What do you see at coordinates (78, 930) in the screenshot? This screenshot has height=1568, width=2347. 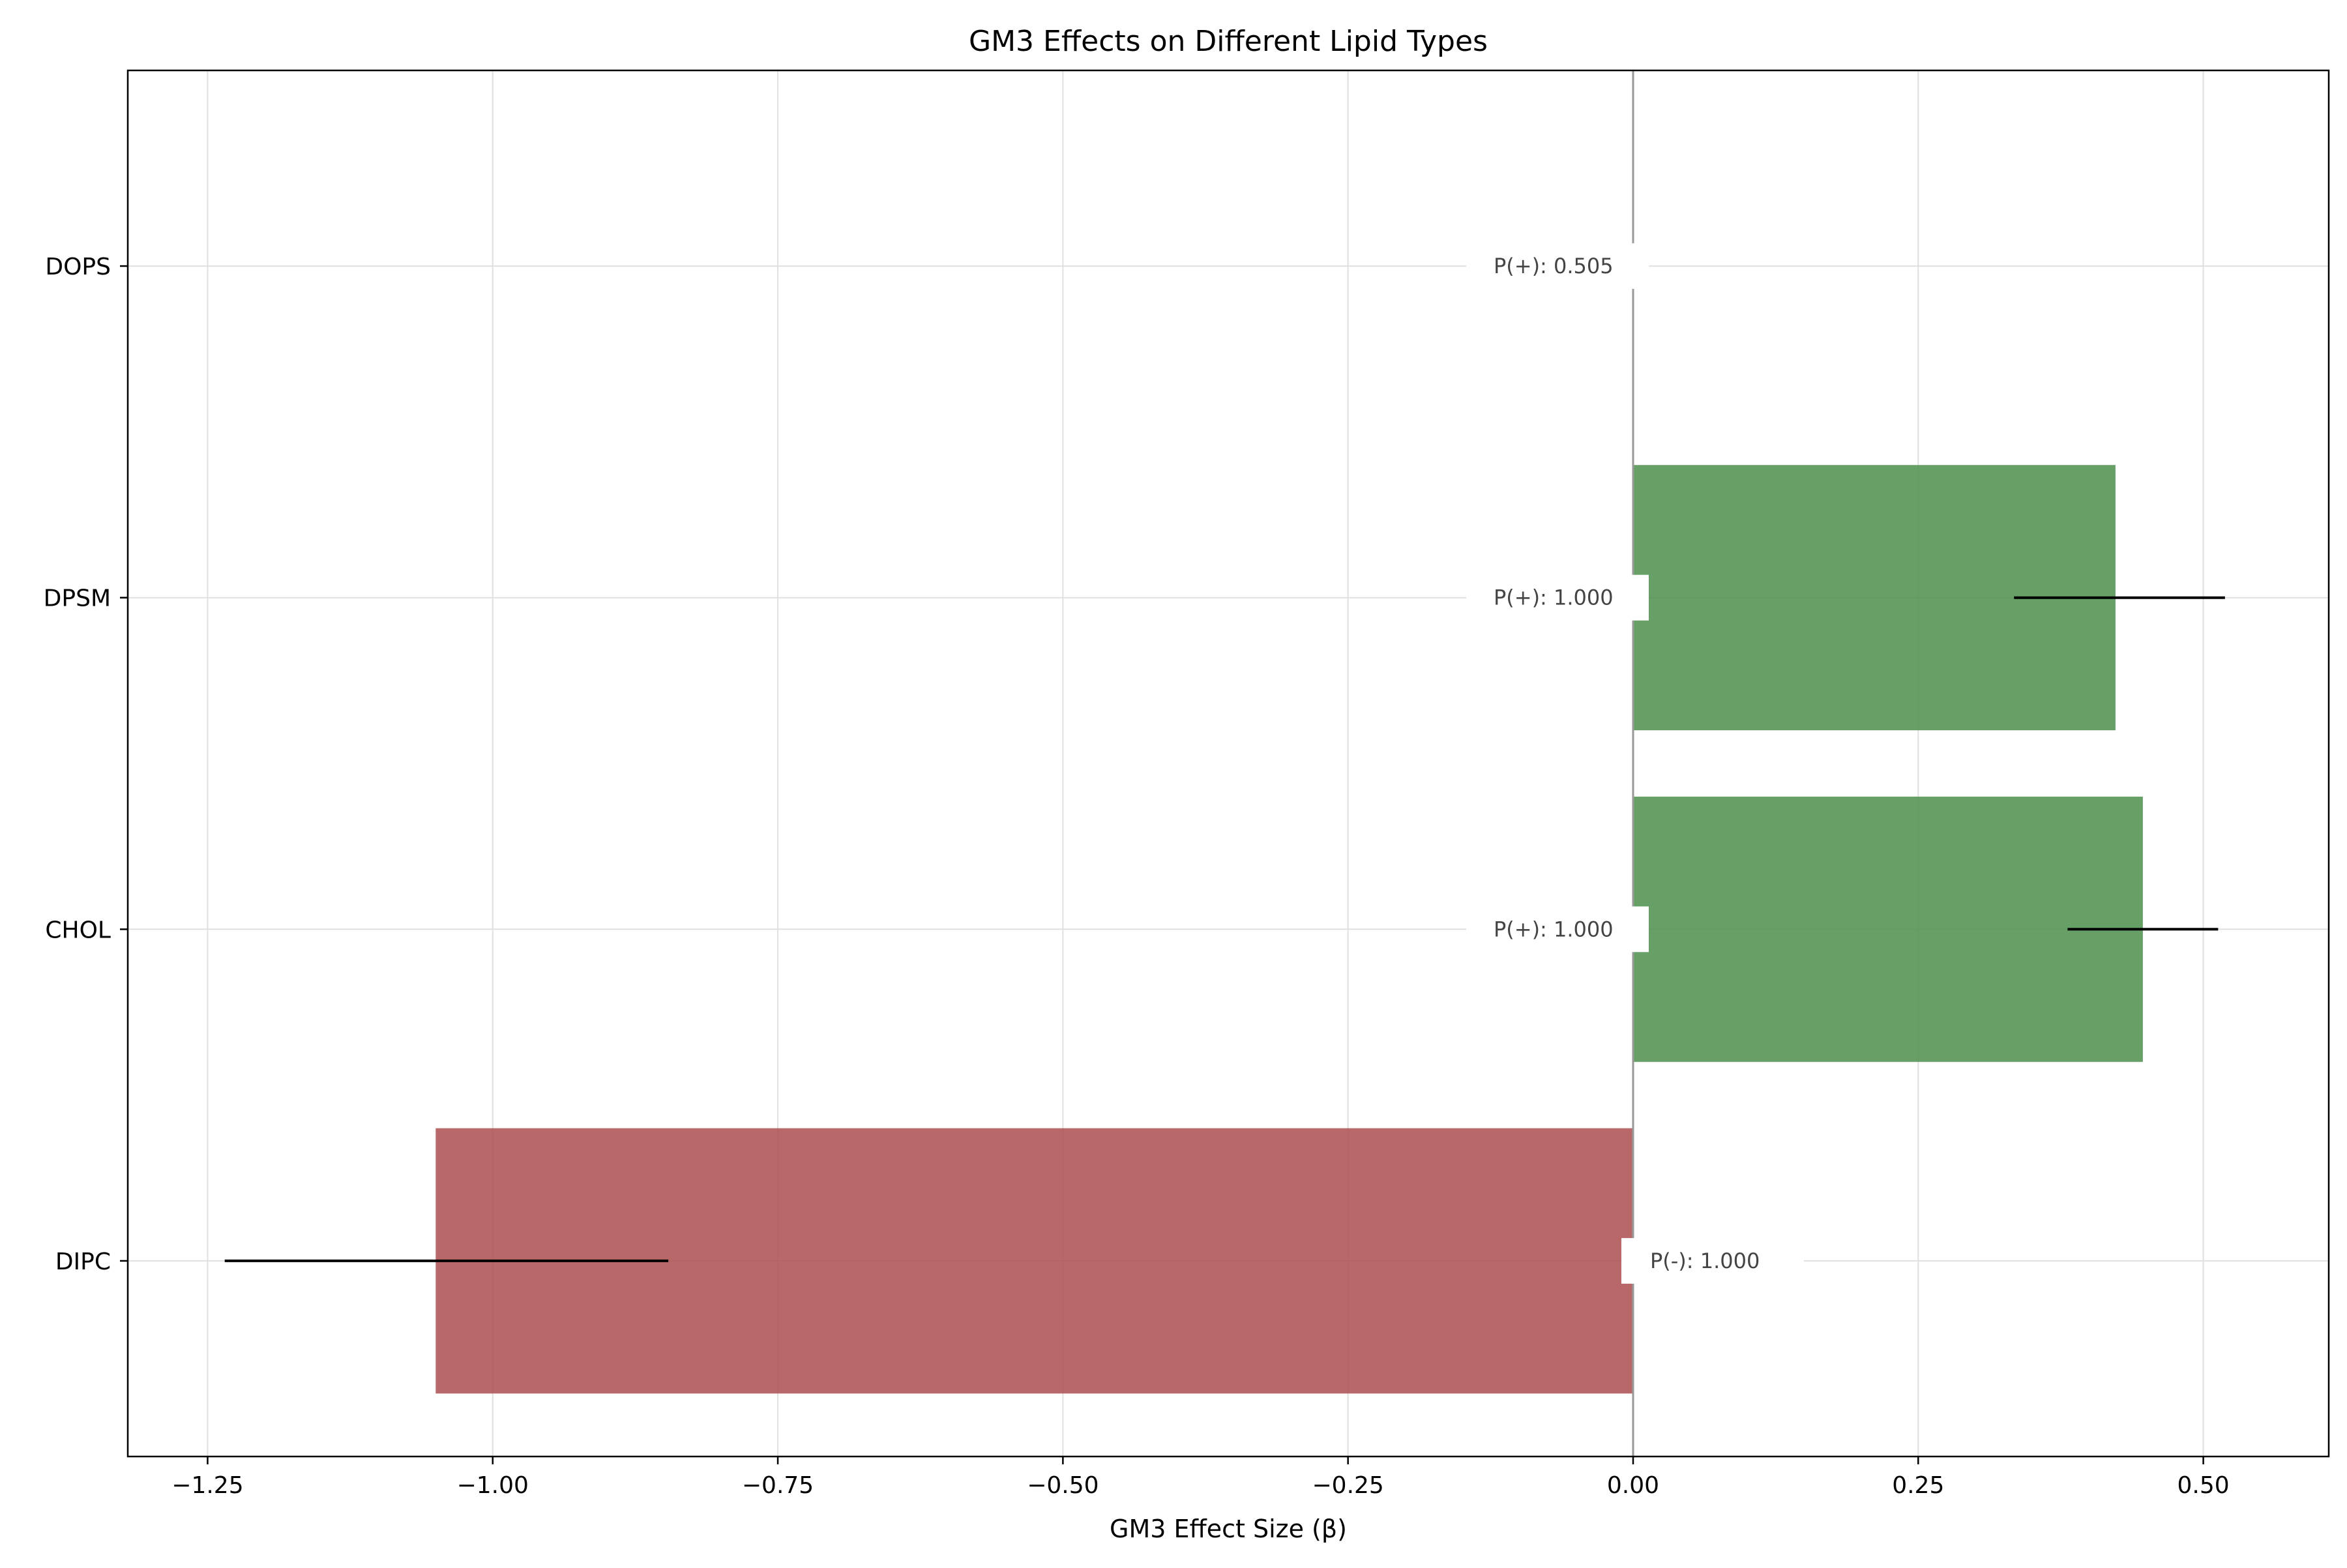 I see `y-tick-label: CHOL` at bounding box center [78, 930].